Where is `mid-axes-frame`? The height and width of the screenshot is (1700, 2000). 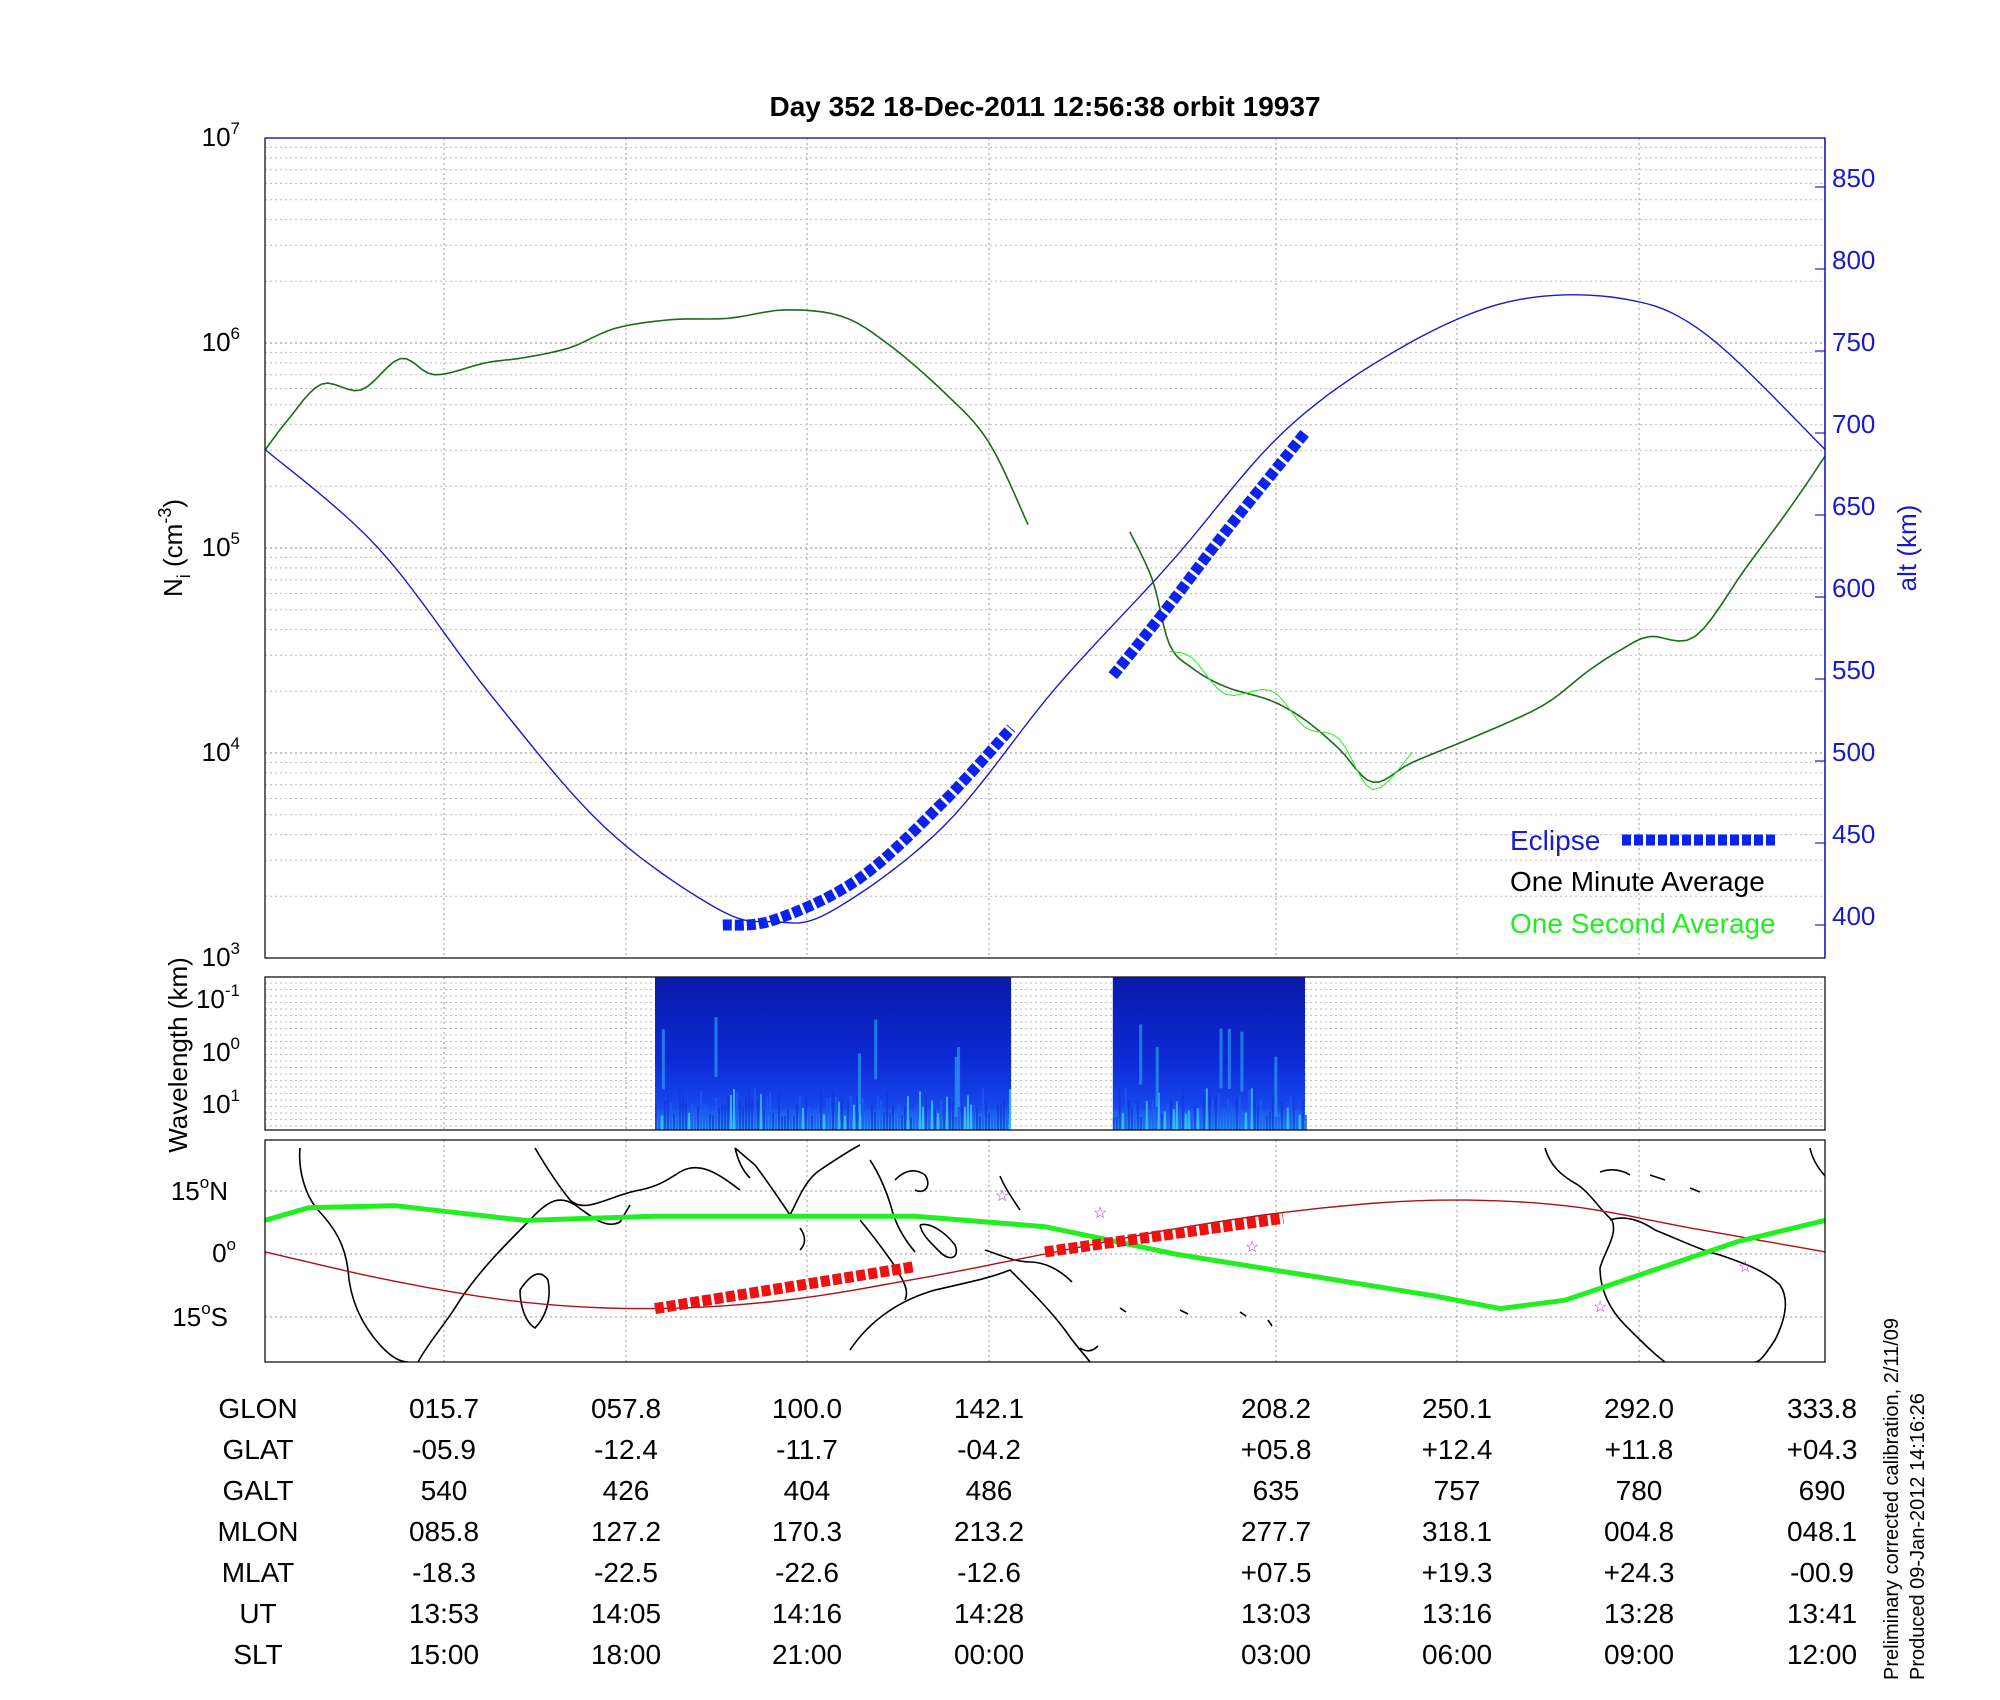 mid-axes-frame is located at coordinates (1045, 1053).